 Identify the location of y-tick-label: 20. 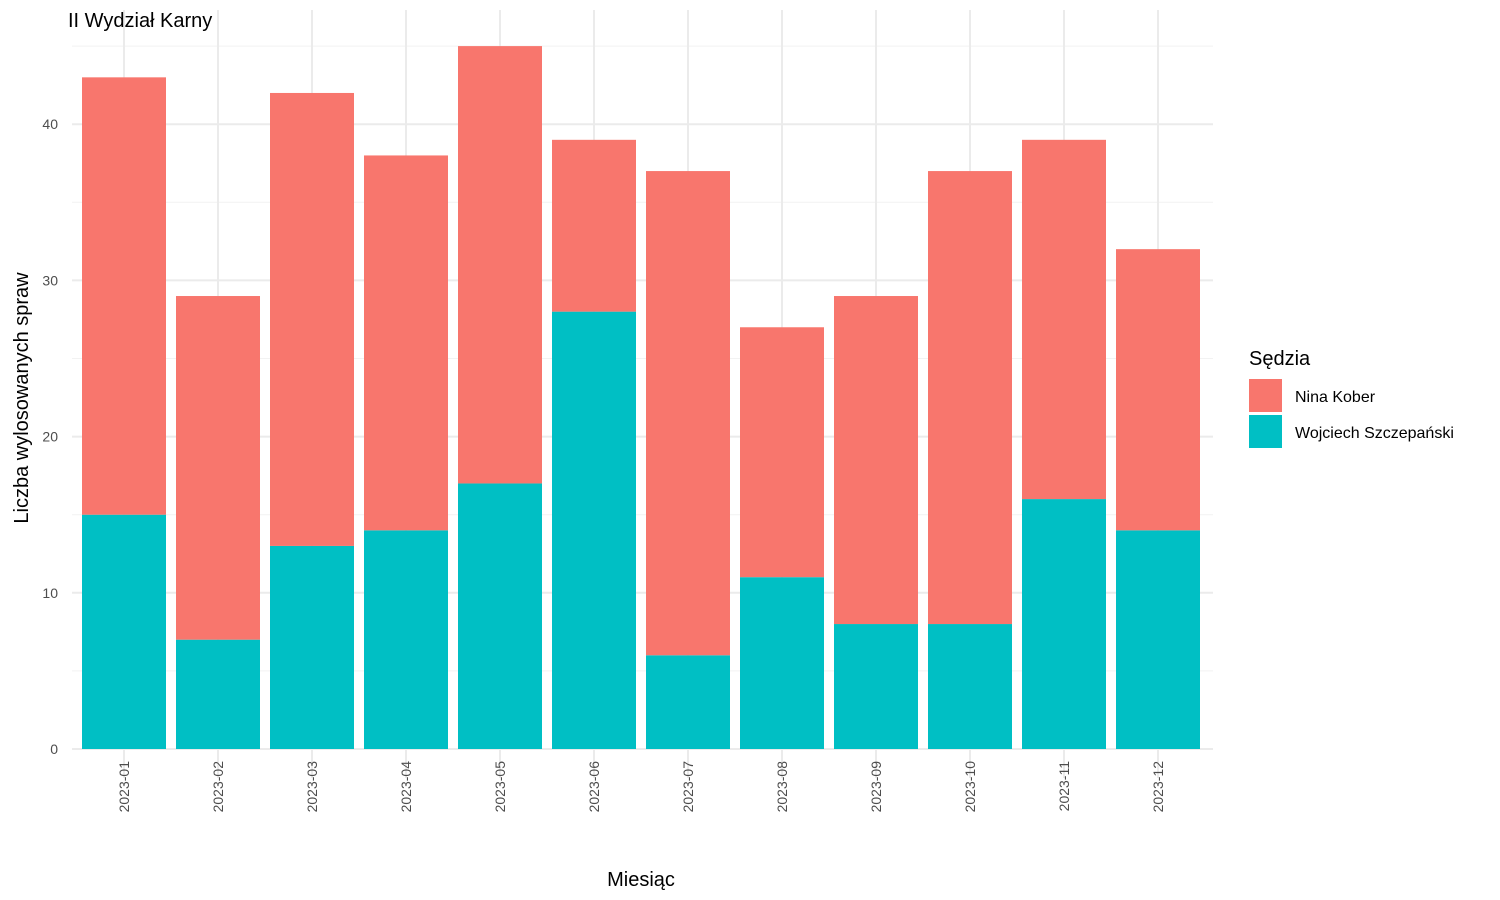
(50, 437).